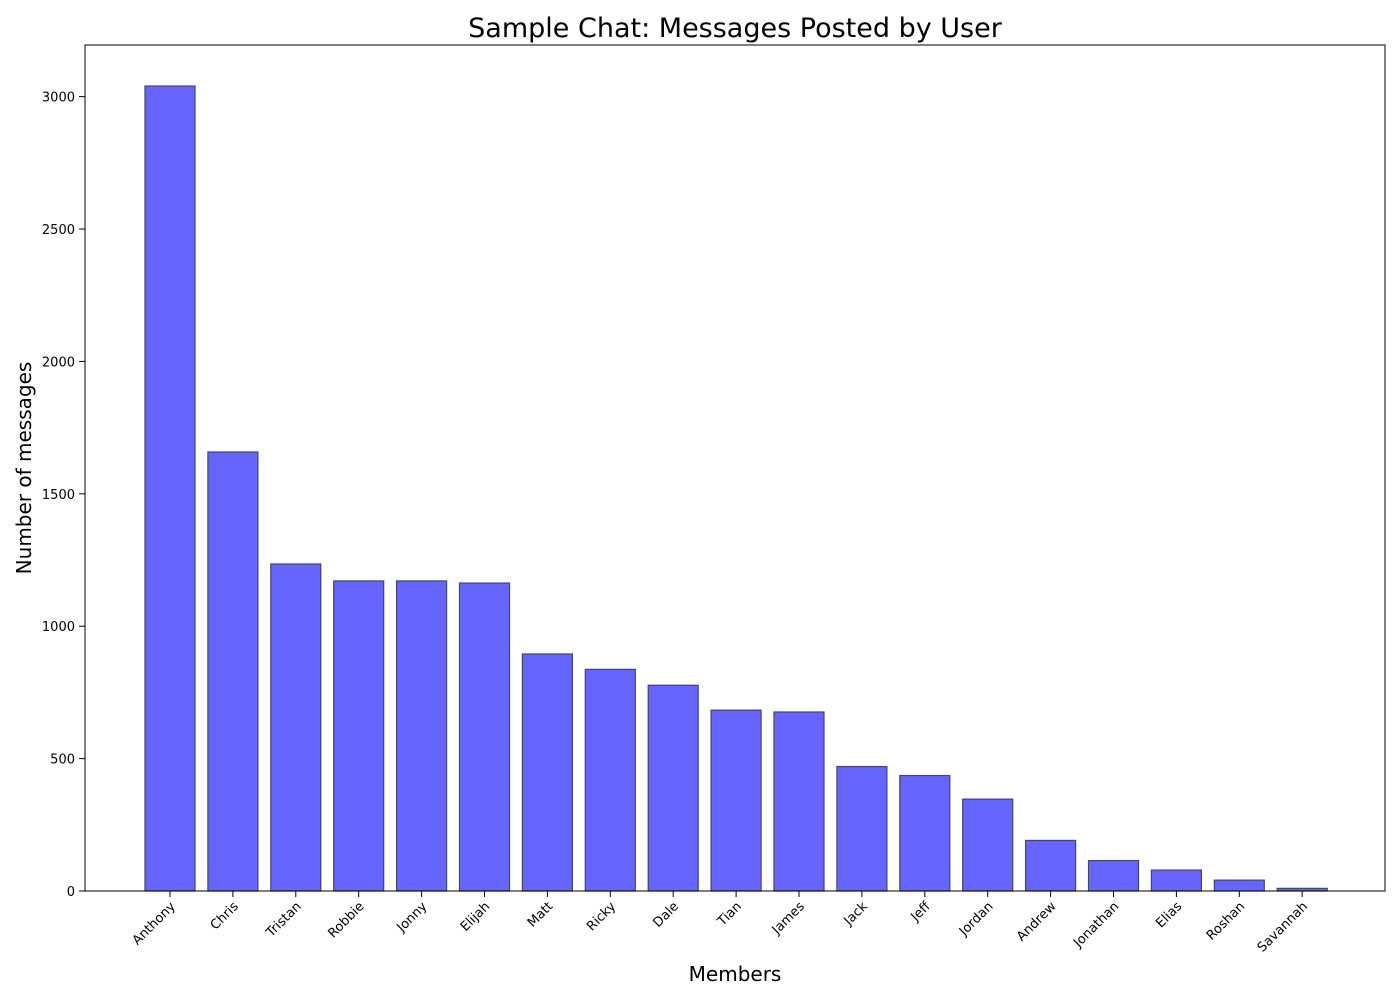  What do you see at coordinates (547, 772) in the screenshot?
I see `bar-matt` at bounding box center [547, 772].